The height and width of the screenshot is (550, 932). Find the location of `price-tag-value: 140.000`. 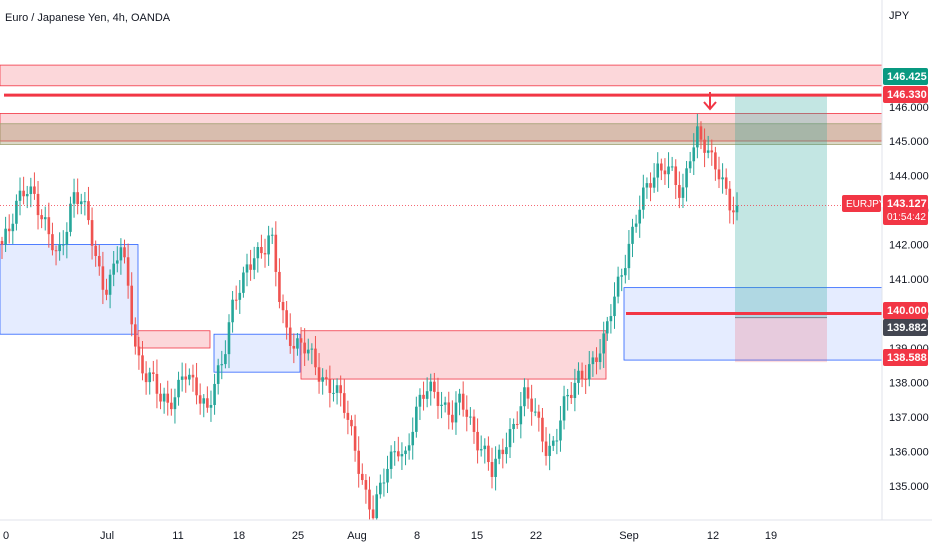

price-tag-value: 140.000 is located at coordinates (907, 311).